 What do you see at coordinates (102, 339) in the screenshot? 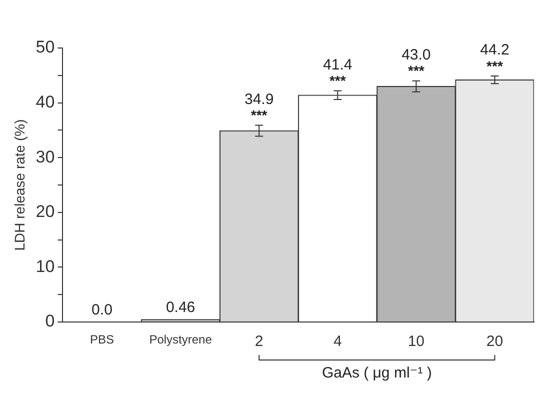
I see `x-tick-label: PBS` at bounding box center [102, 339].